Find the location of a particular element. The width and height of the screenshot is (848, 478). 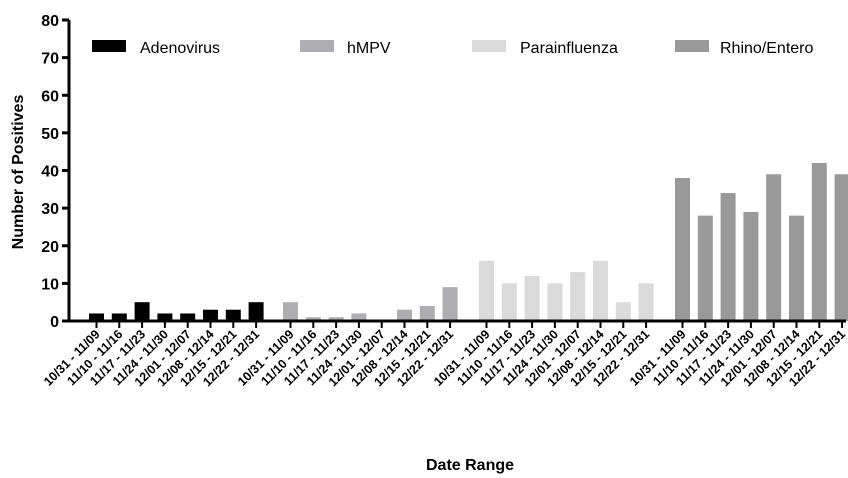

y-tick-label: 60 is located at coordinates (50, 96).